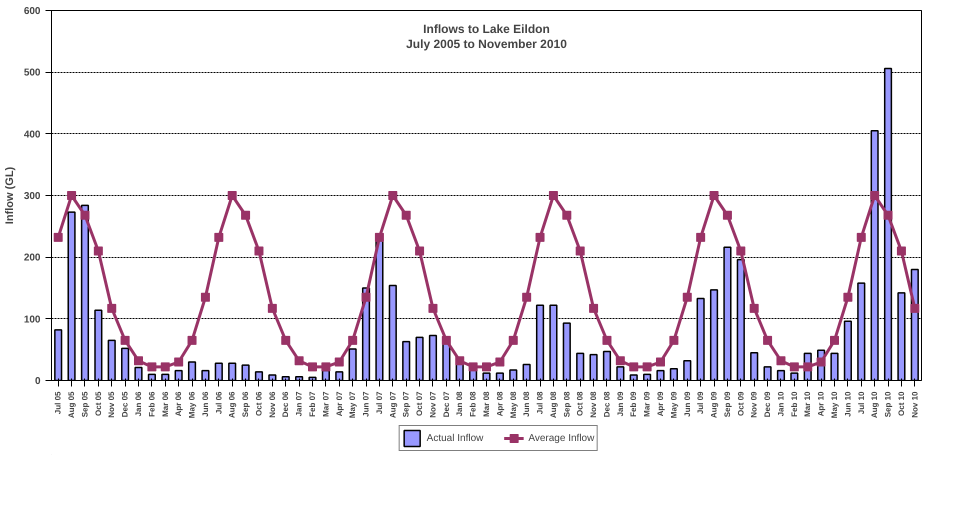 The height and width of the screenshot is (522, 970). Describe the element at coordinates (561, 438) in the screenshot. I see `legend-label: Average Inflow` at that location.